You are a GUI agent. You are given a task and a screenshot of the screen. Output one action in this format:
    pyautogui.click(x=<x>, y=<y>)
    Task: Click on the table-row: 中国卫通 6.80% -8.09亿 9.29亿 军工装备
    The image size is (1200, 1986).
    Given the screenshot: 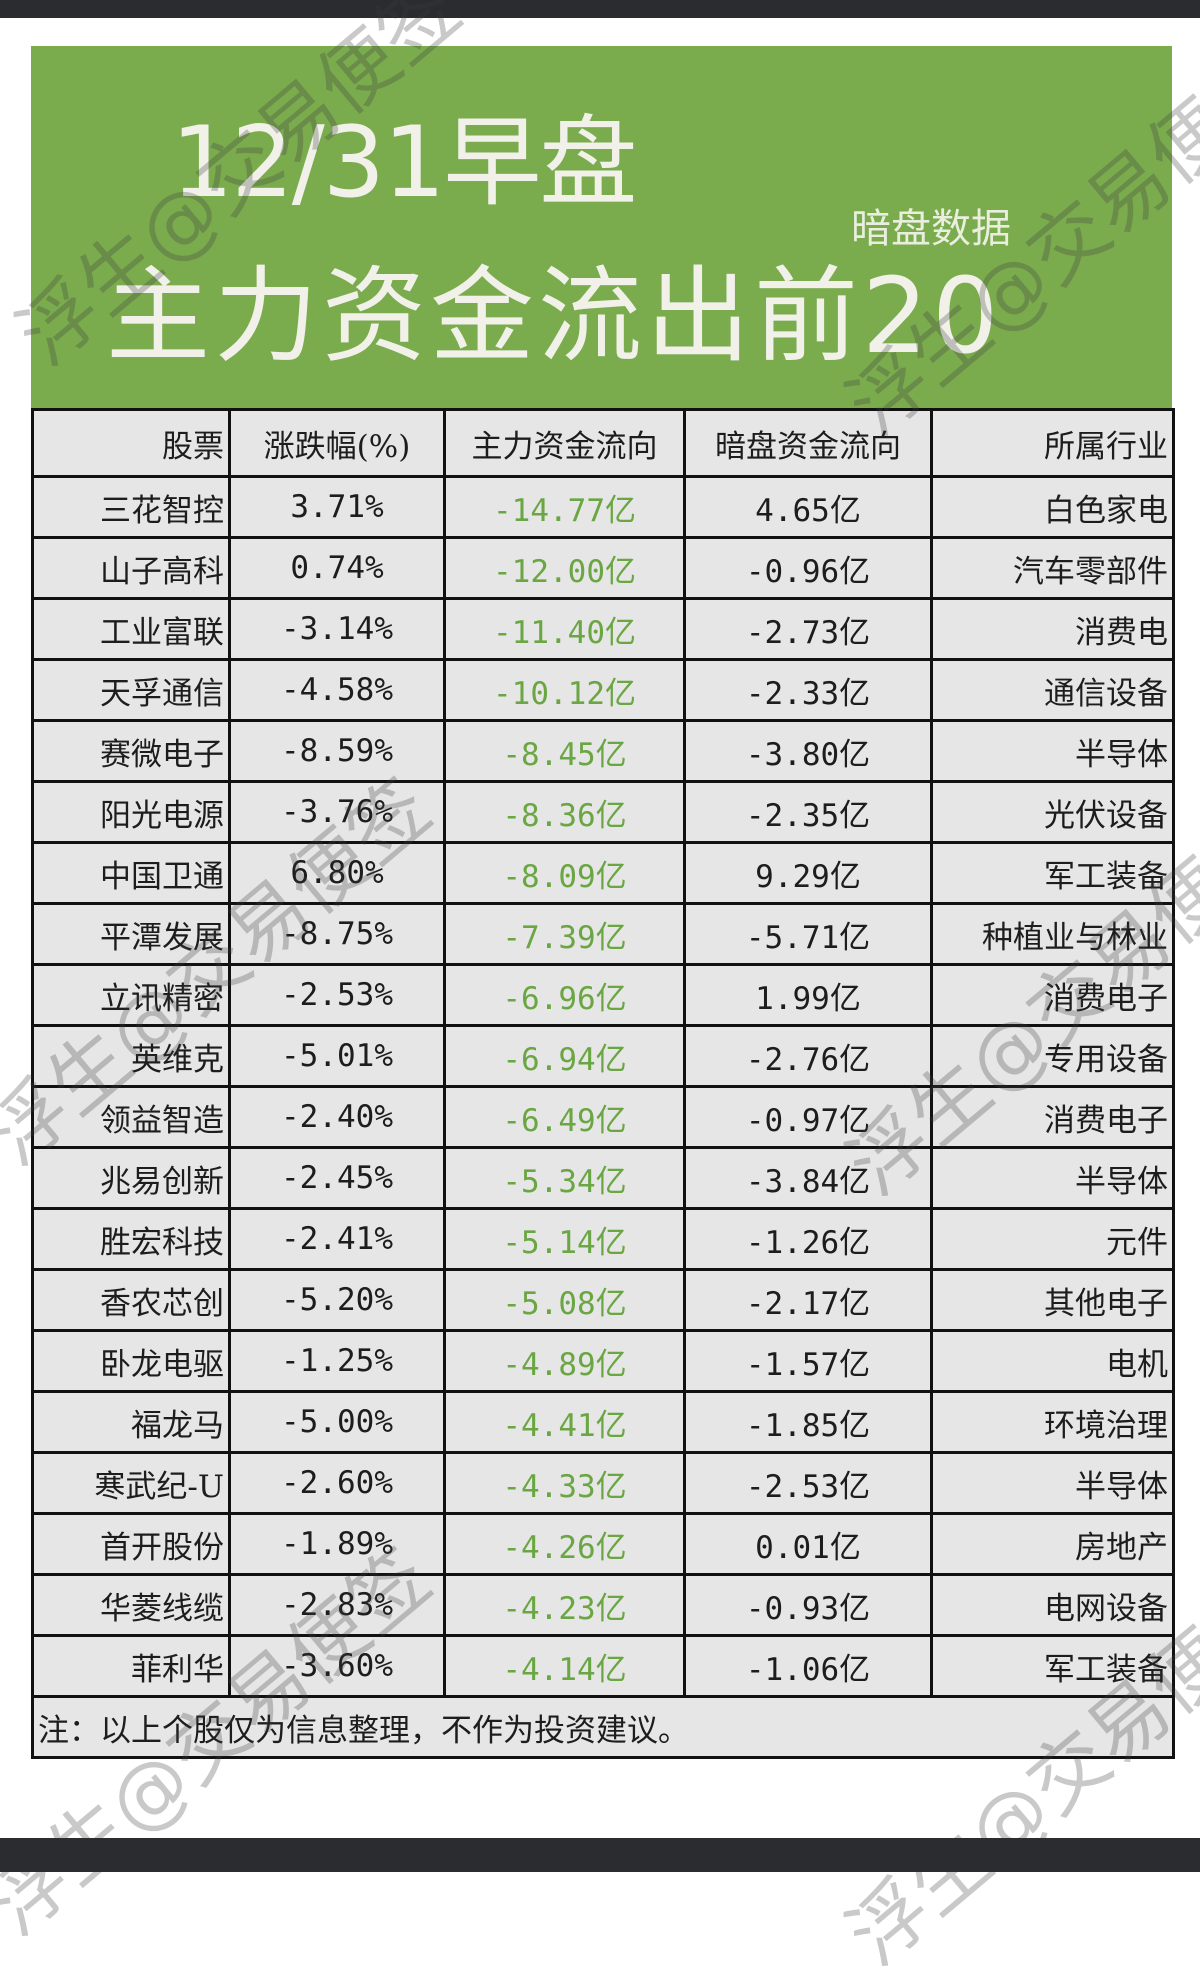 What is the action you would take?
    pyautogui.click(x=603, y=873)
    